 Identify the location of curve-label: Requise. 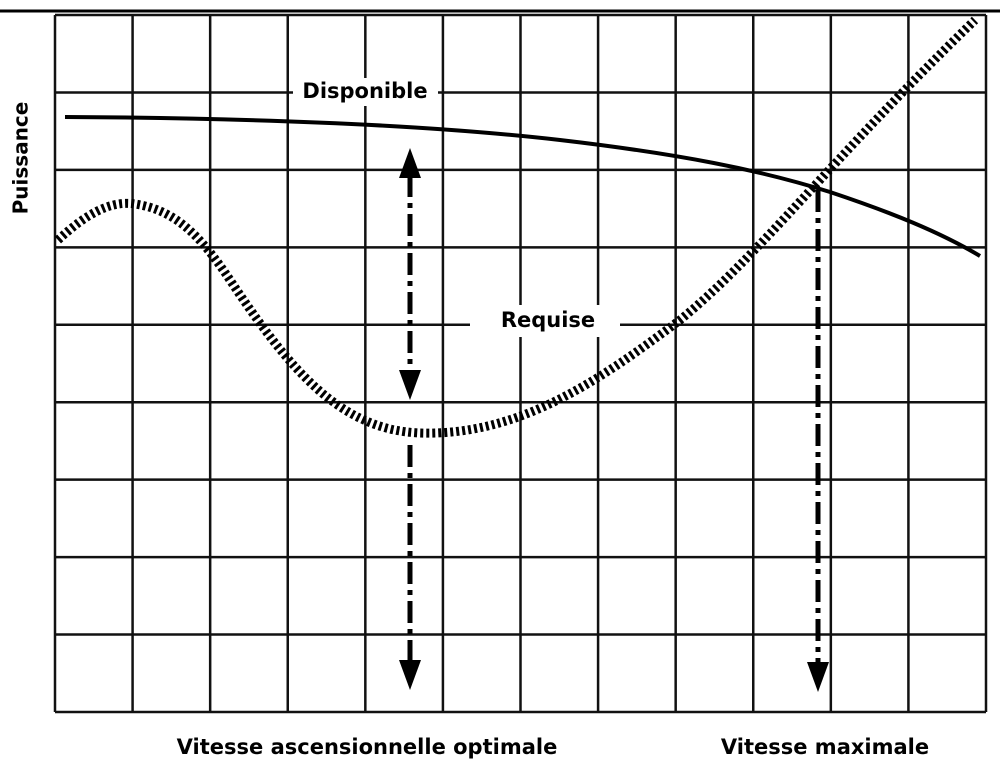
(548, 320).